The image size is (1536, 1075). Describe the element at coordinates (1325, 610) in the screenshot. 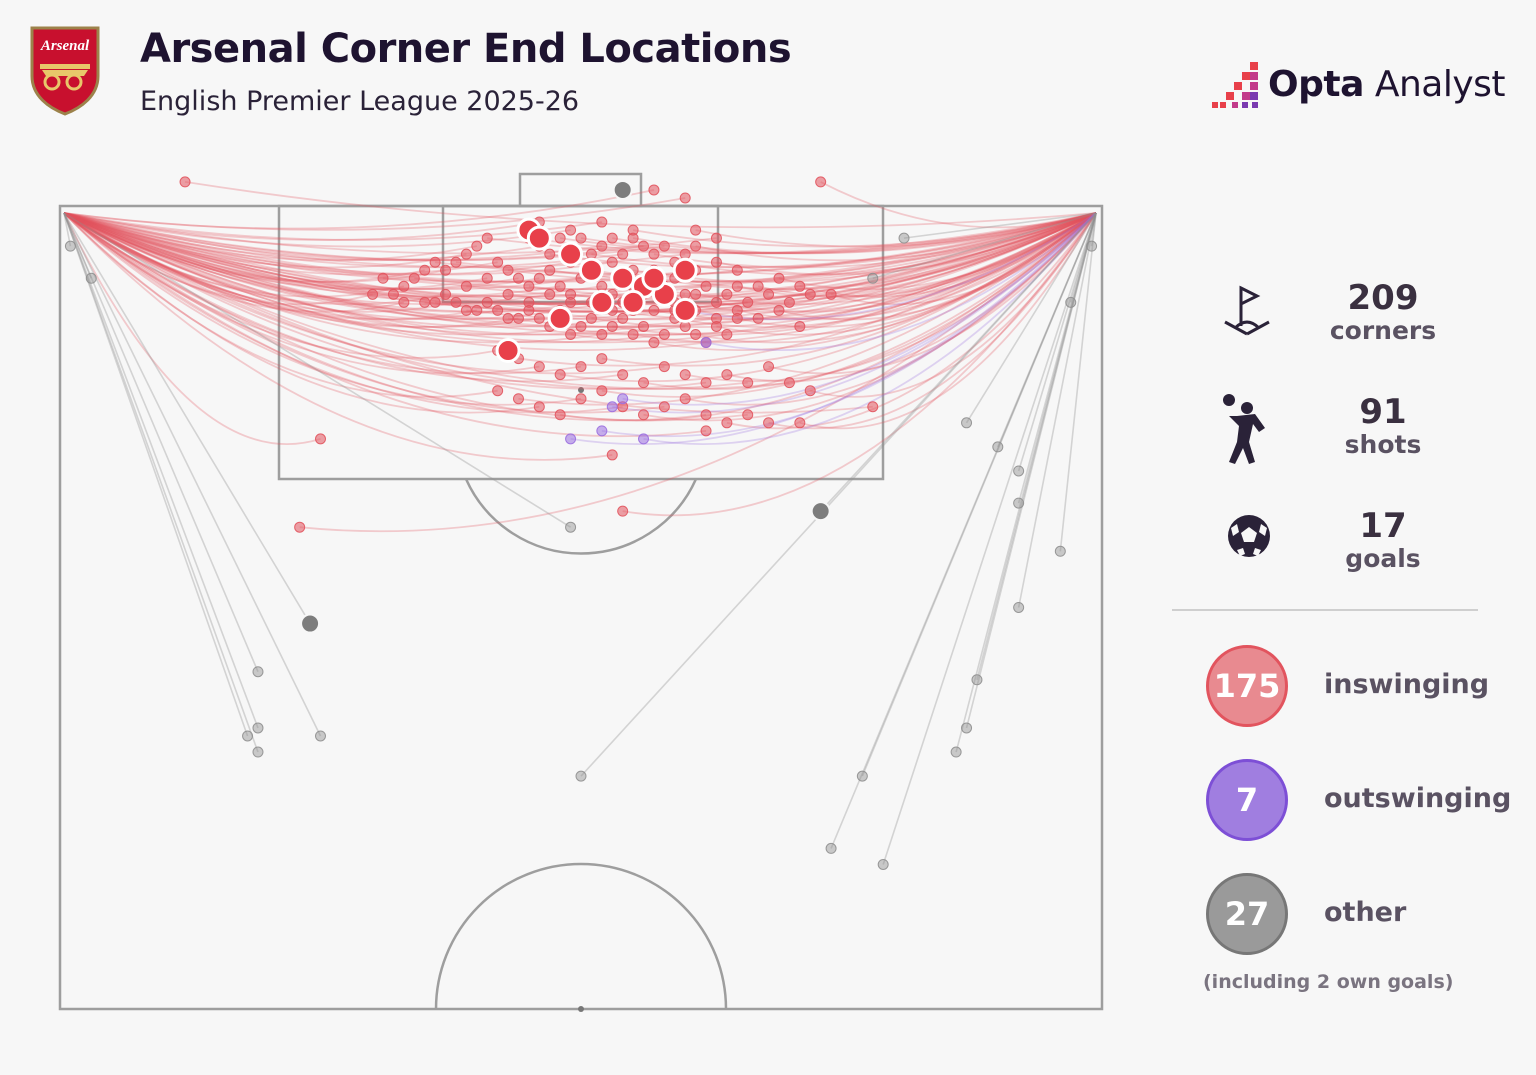

I see `divider` at that location.